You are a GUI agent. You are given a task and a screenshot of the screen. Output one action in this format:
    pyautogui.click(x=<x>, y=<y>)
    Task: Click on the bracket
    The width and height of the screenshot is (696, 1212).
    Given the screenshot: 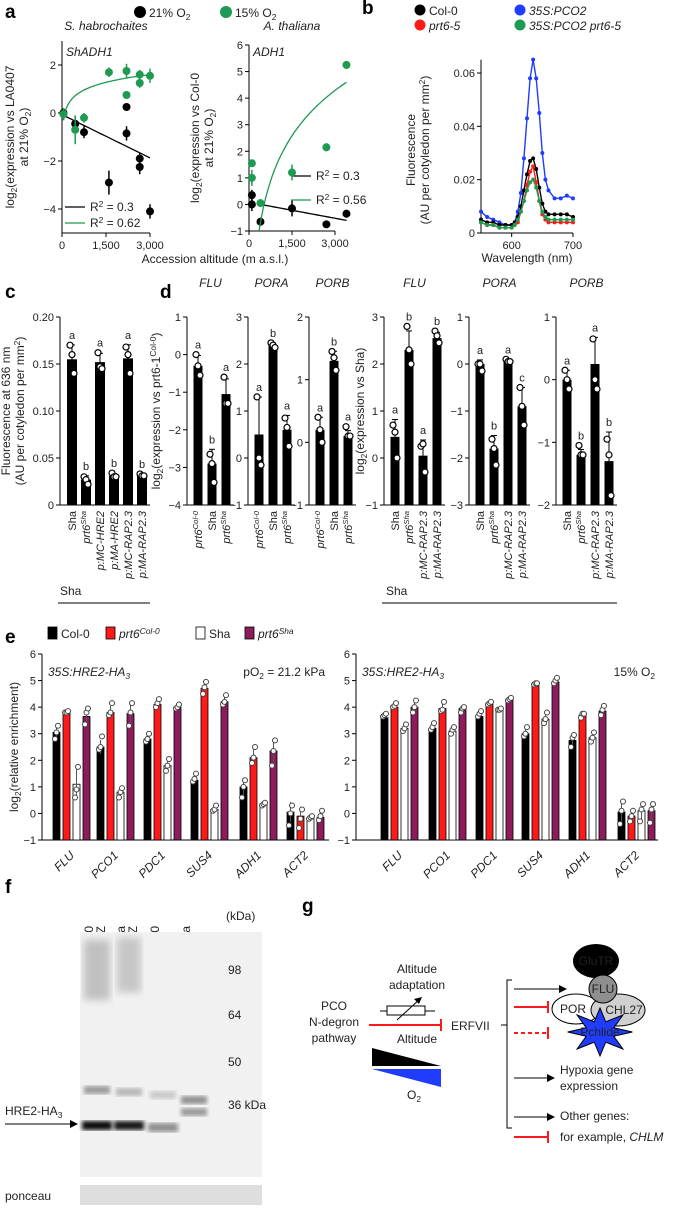 What is the action you would take?
    pyautogui.click(x=509, y=1054)
    